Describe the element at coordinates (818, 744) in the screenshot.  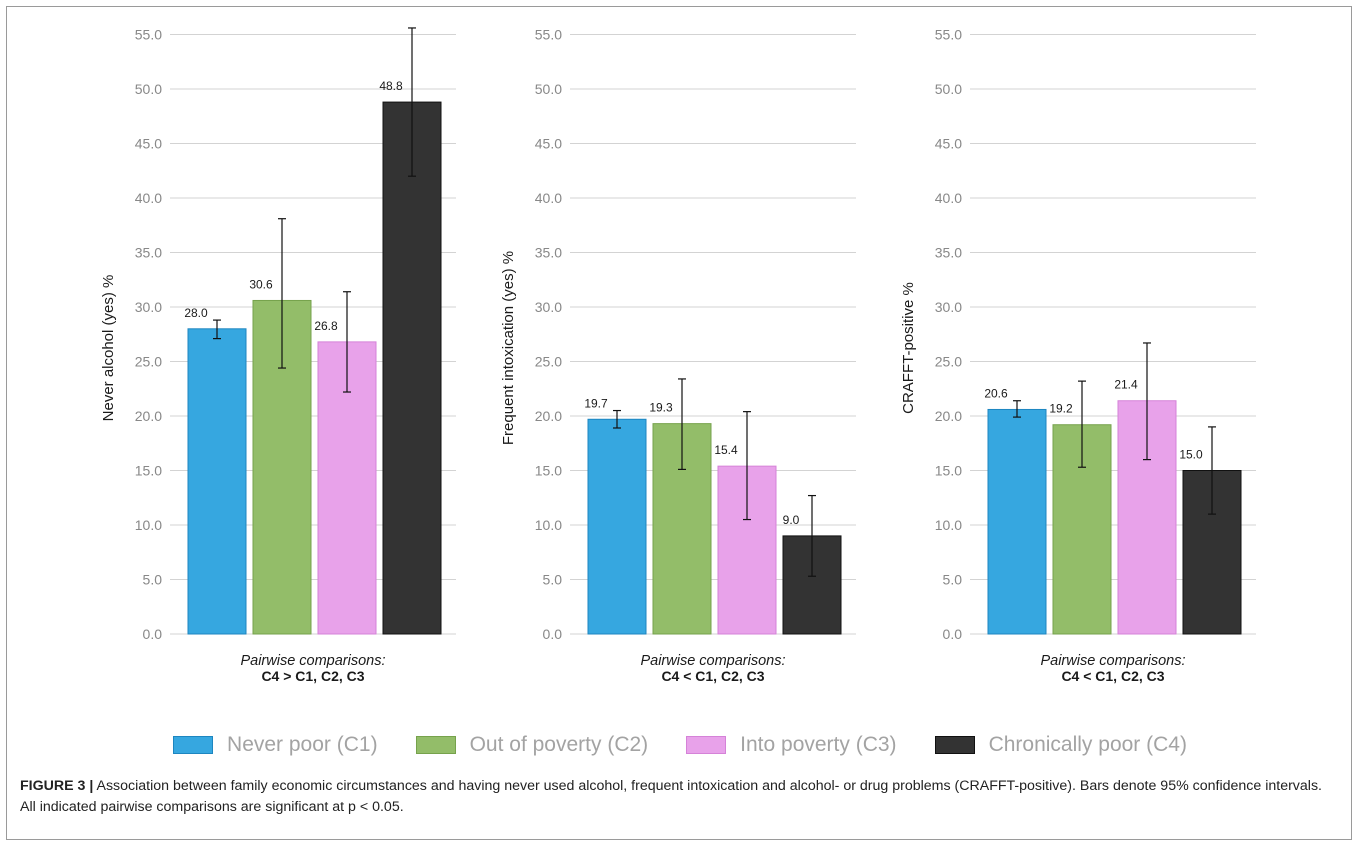
I see `legend-label-c3: Into poverty (C3)` at that location.